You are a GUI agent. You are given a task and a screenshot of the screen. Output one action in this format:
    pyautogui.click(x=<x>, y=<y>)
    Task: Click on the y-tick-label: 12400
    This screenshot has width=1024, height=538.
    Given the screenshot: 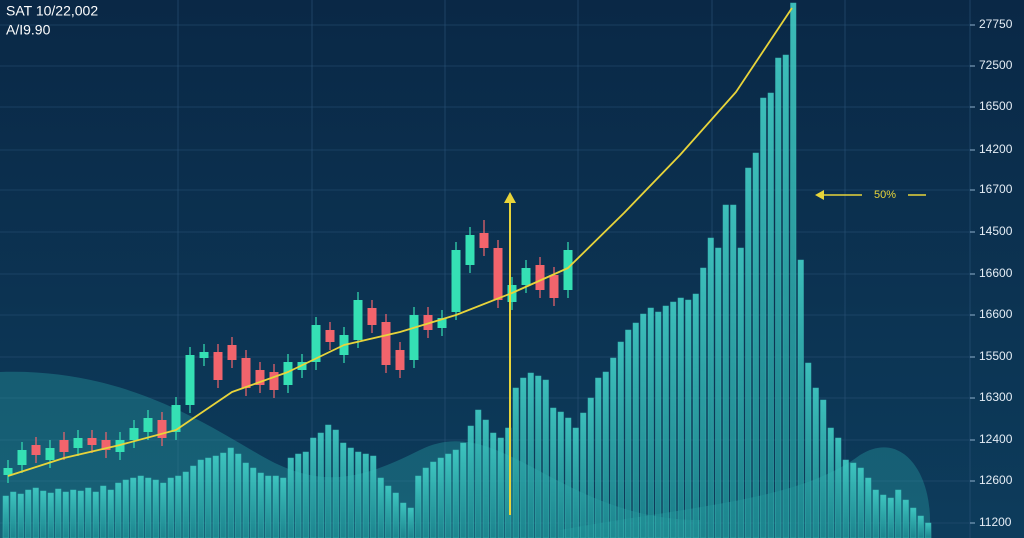 What is the action you would take?
    pyautogui.click(x=996, y=439)
    